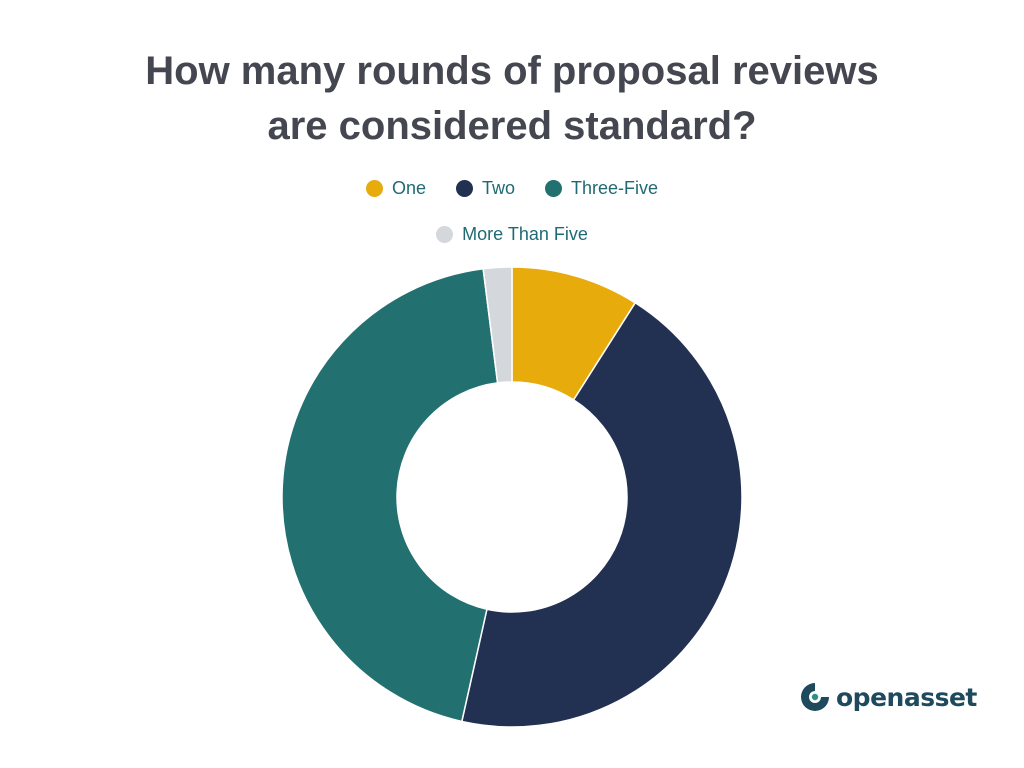 This screenshot has height=768, width=1024. I want to click on chart-title-line-2: are considered standard?, so click(512, 126).